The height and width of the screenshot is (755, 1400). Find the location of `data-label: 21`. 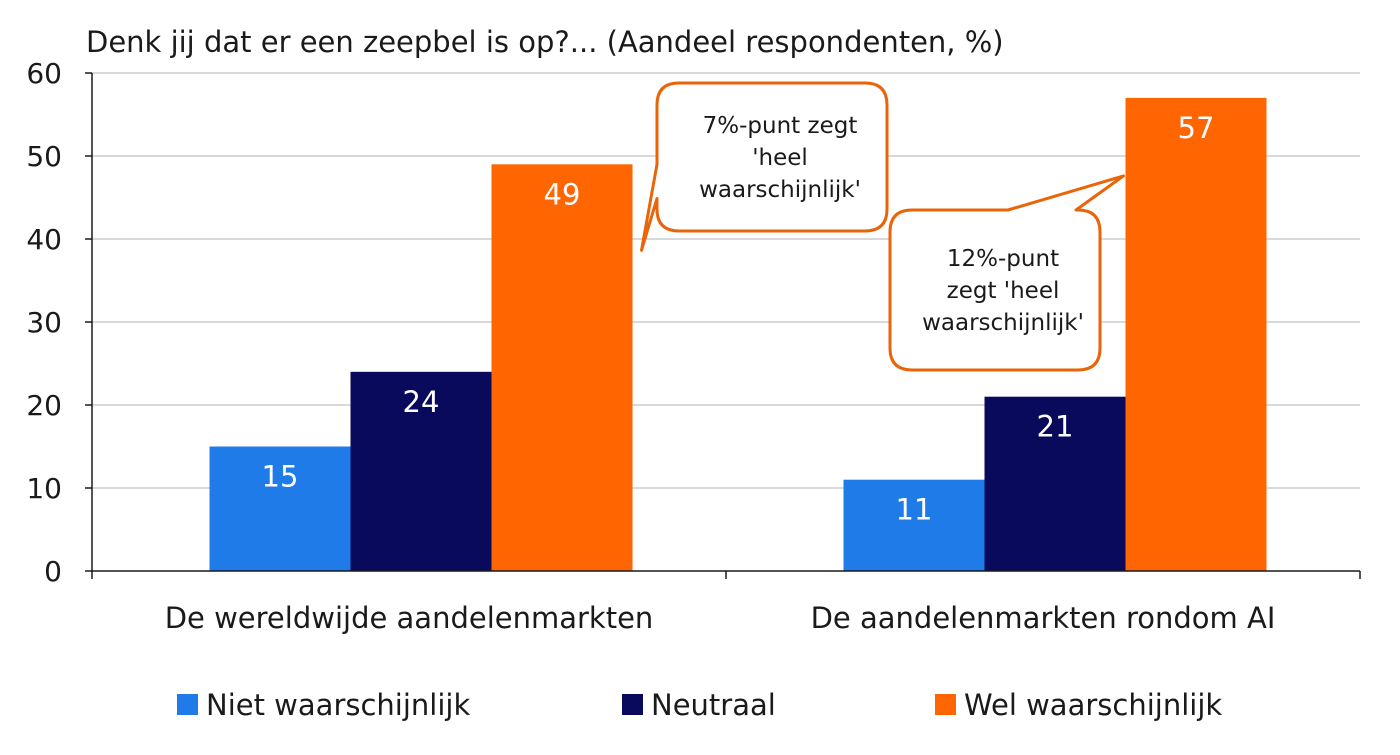

data-label: 21 is located at coordinates (1055, 427).